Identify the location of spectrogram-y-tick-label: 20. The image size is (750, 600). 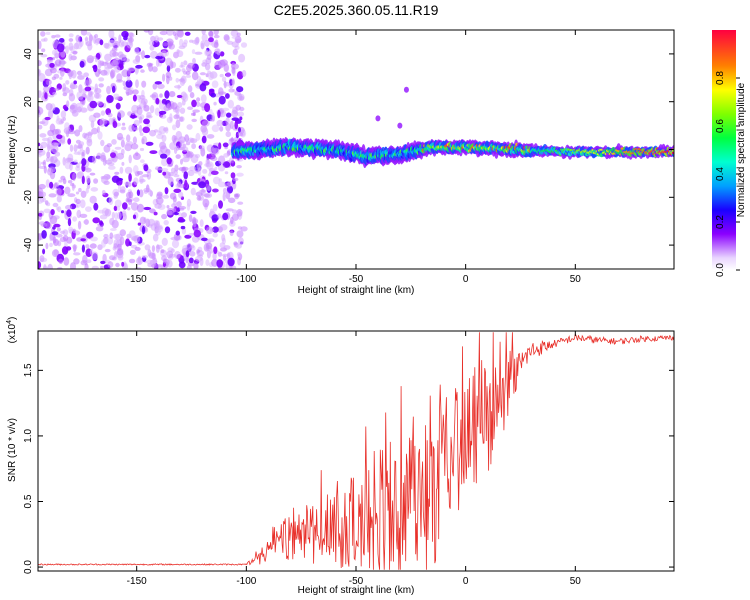
(28, 102).